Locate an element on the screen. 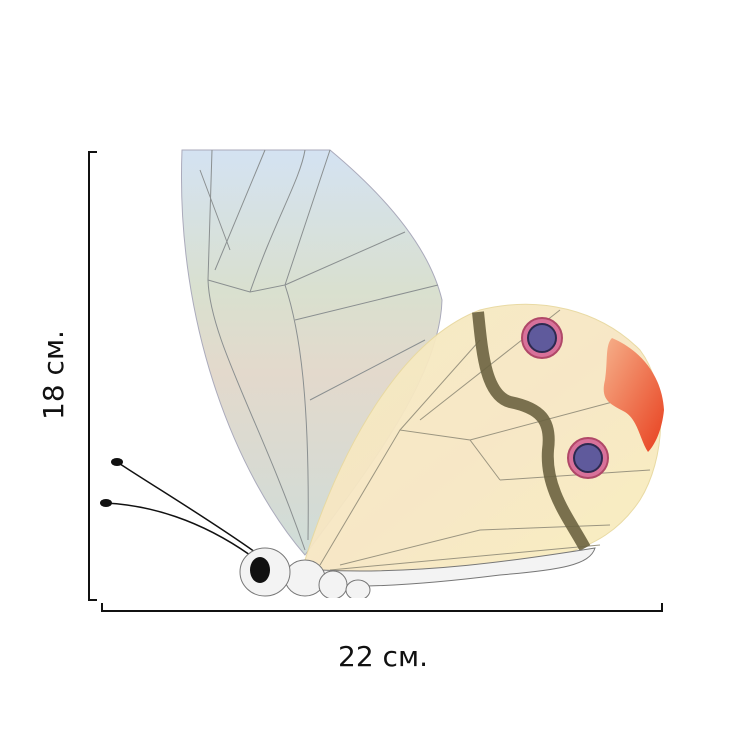  wing-band is located at coordinates (531, 431).